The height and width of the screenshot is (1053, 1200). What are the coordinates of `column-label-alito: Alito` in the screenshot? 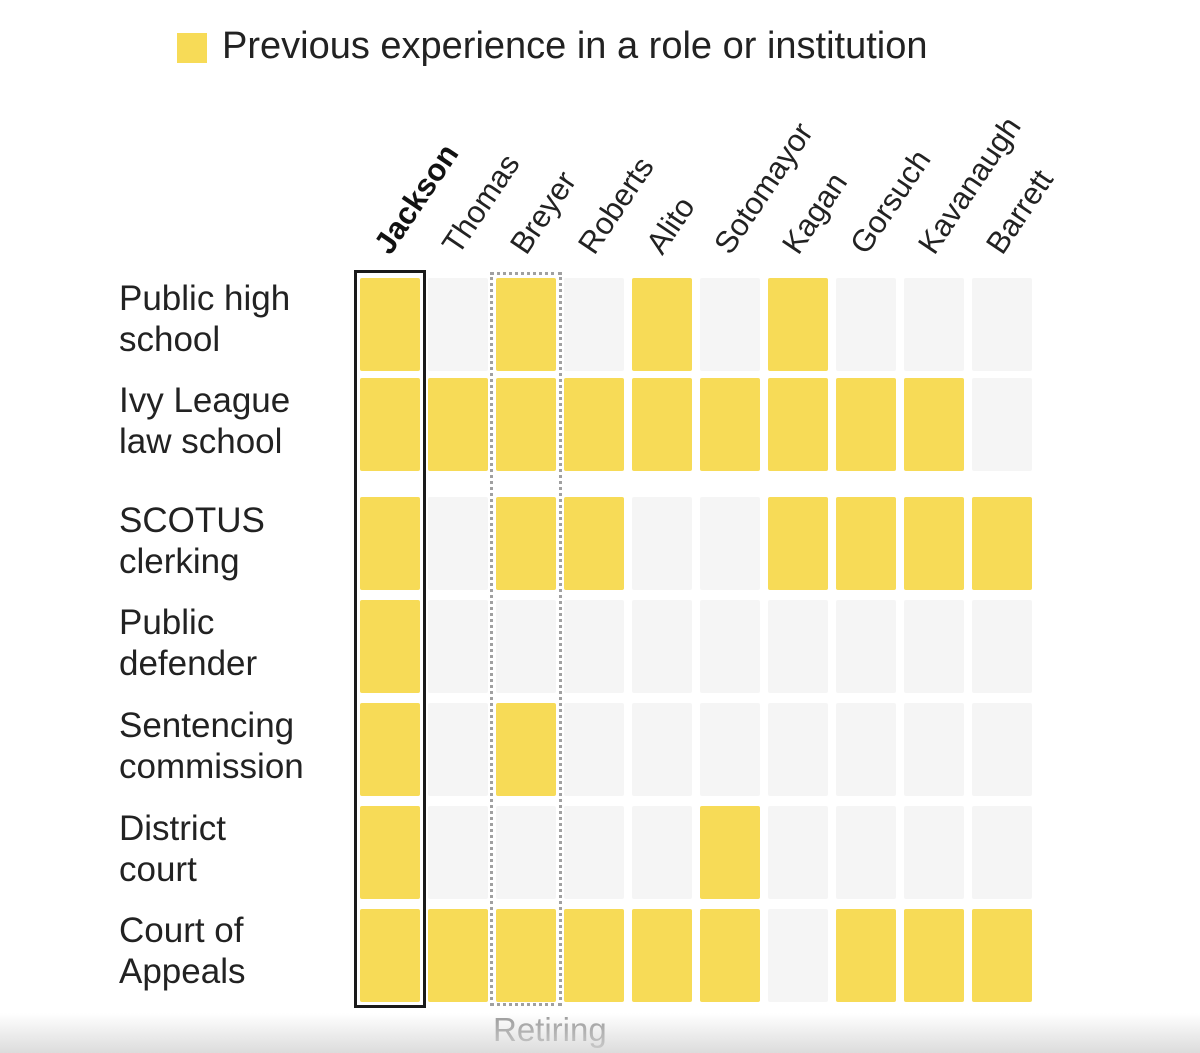 It's located at (670, 225).